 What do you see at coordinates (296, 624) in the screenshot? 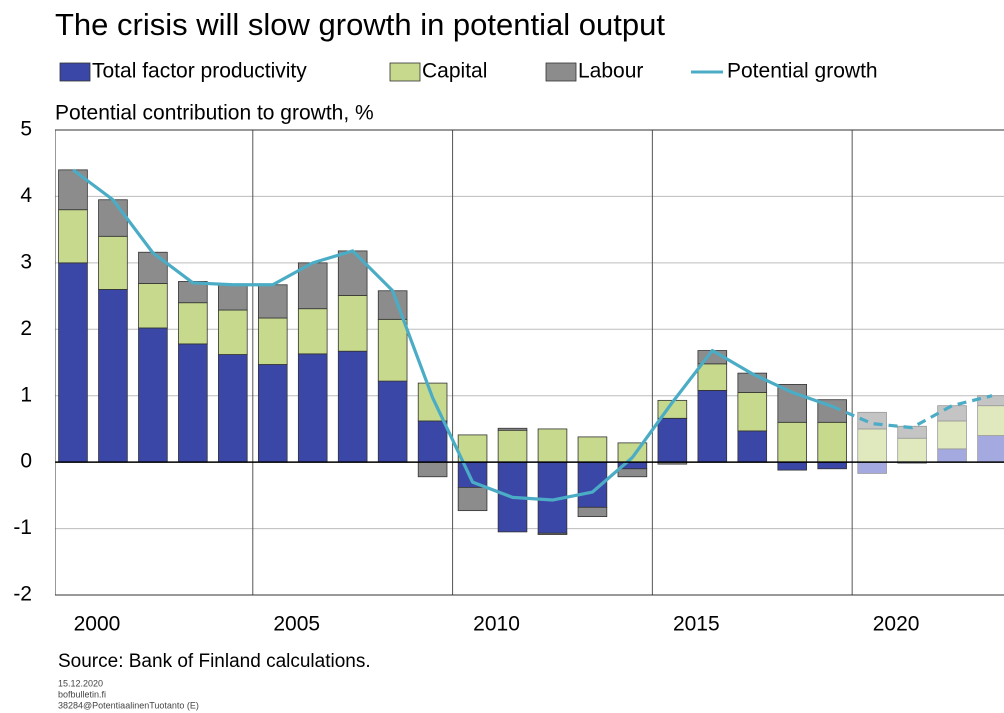
I see `x-tick-label: 2005` at bounding box center [296, 624].